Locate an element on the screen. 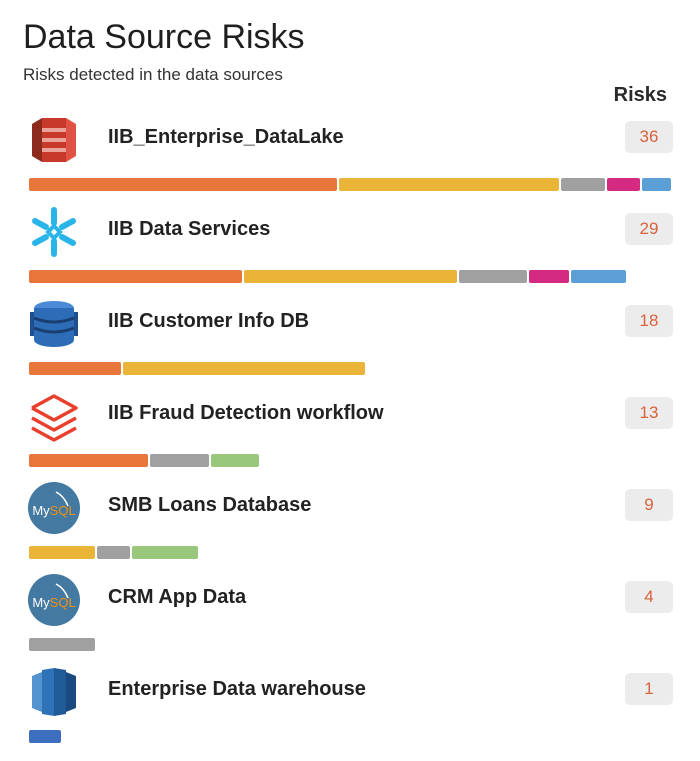 Image resolution: width=700 pixels, height=761 pixels. amazon-redshift-icon is located at coordinates (54, 692).